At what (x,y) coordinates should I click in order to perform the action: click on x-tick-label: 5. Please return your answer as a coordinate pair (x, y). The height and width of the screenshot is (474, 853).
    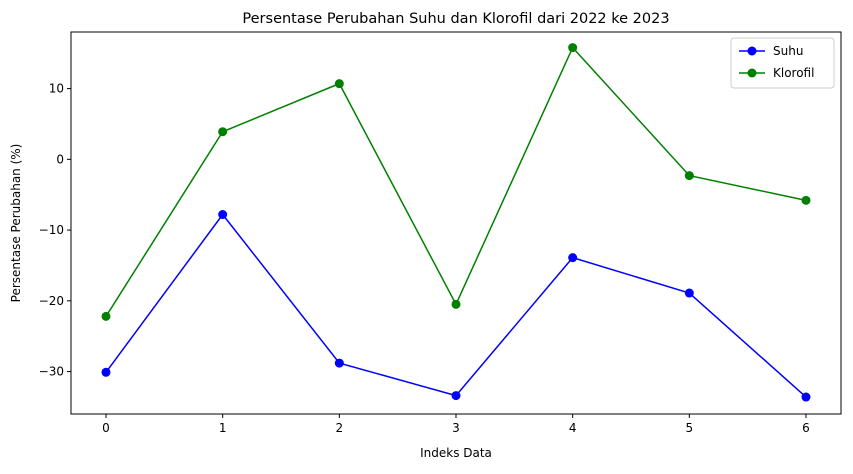
    Looking at the image, I should click on (690, 428).